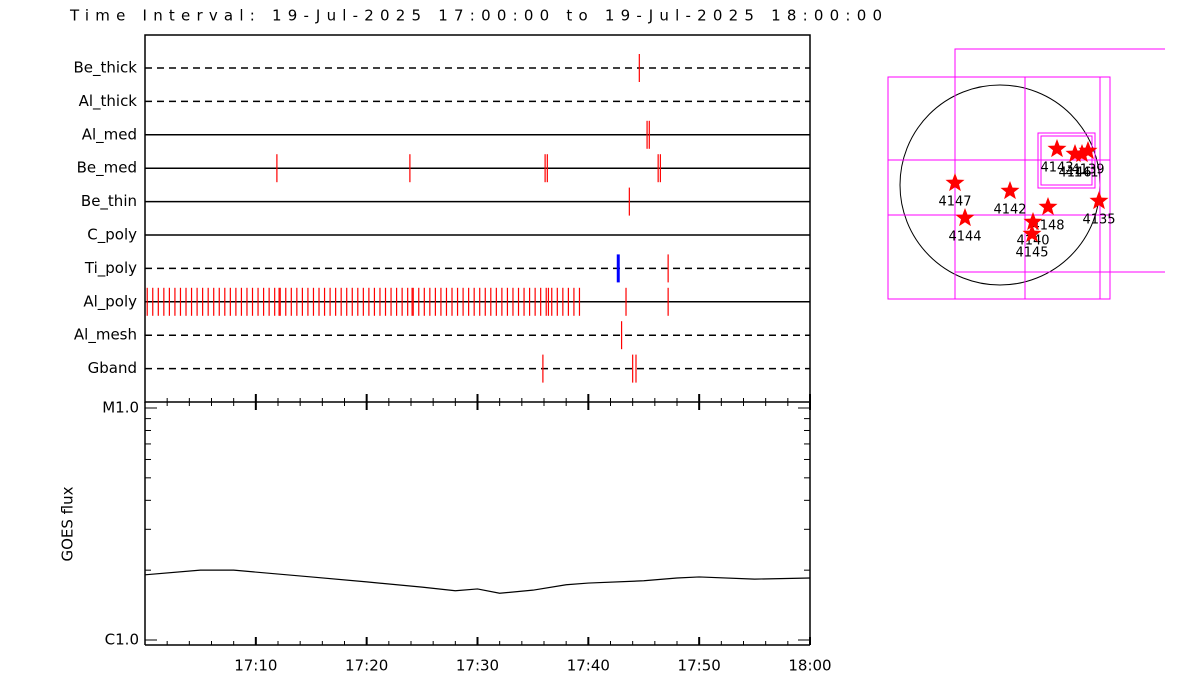 This screenshot has height=700, width=1200. Describe the element at coordinates (1081, 173) in the screenshot. I see `region-label: 4141` at that location.